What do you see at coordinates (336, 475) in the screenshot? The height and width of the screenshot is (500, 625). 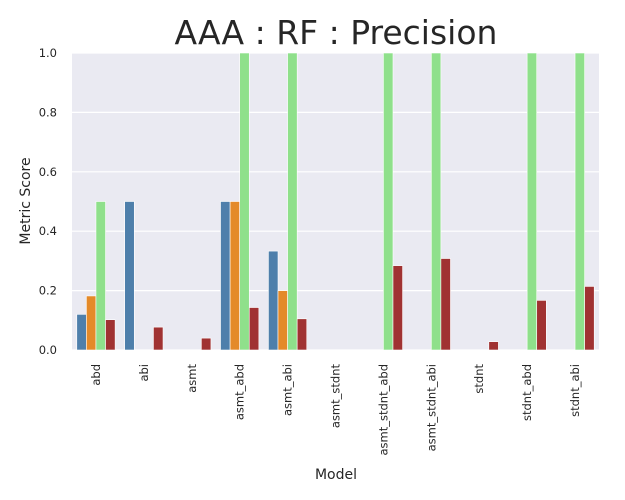 I see `x-axis-label: Model` at bounding box center [336, 475].